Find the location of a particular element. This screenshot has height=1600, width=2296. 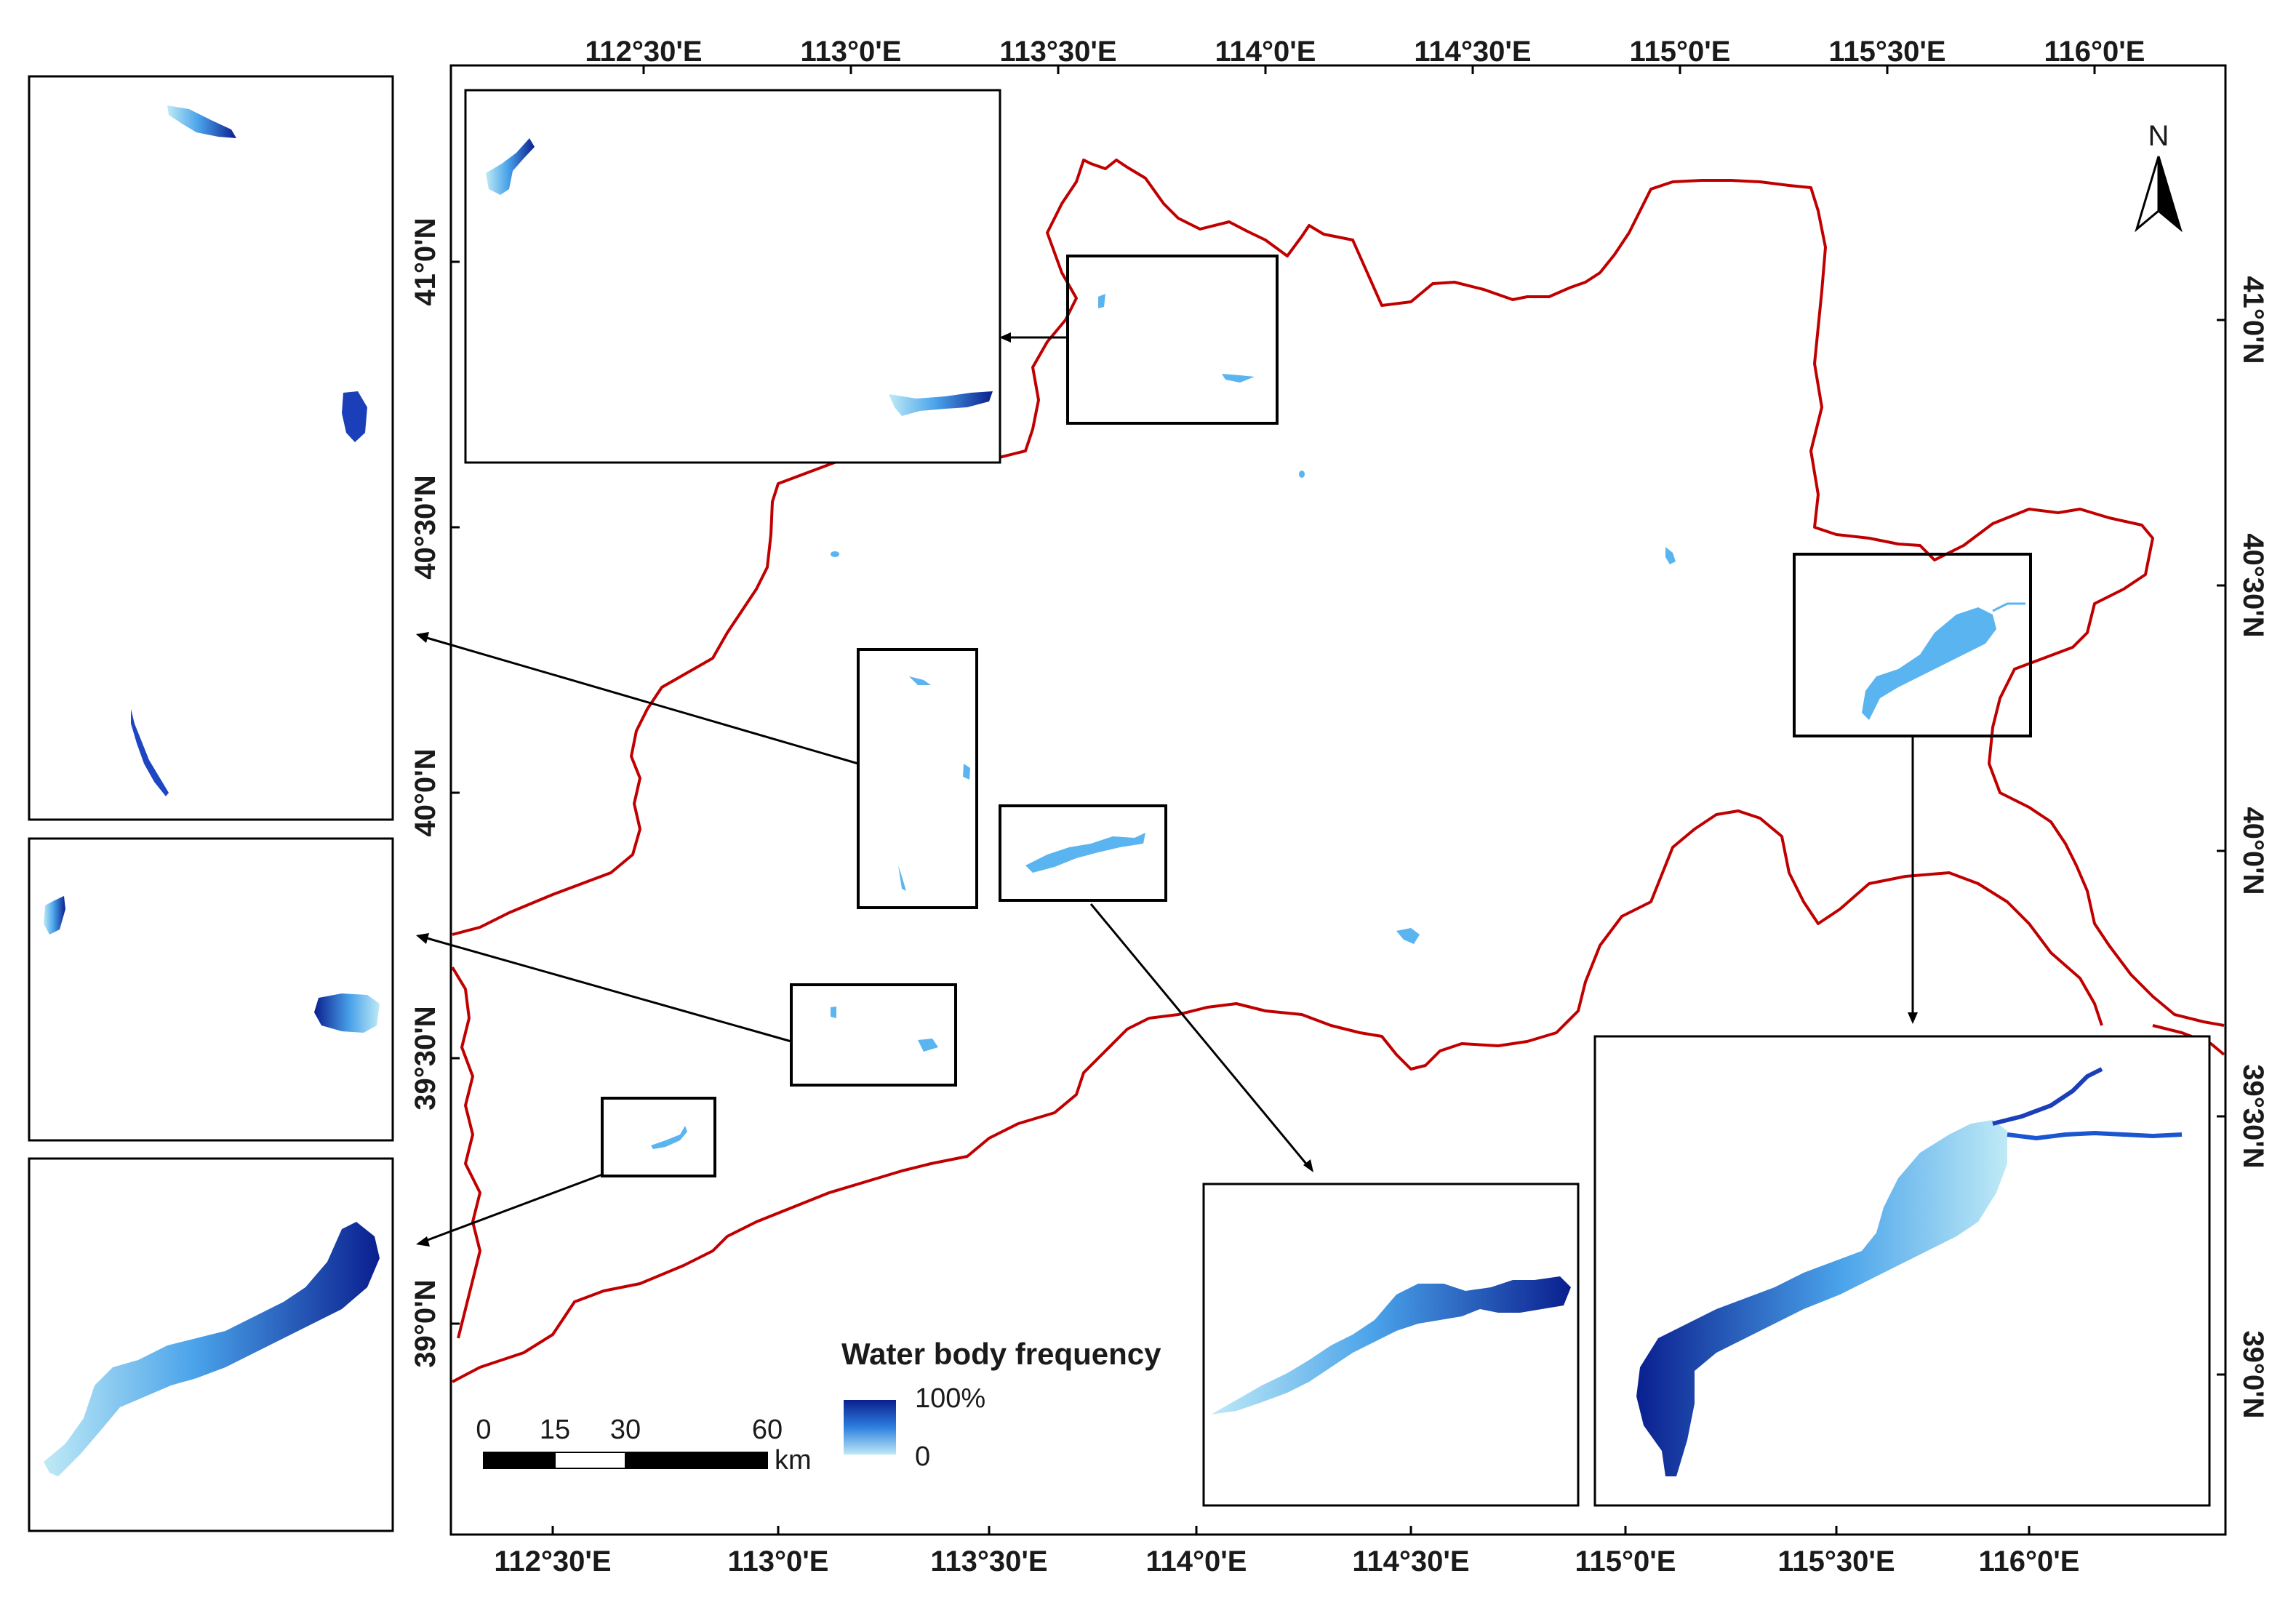

legend-color-ramp is located at coordinates (870, 1427).